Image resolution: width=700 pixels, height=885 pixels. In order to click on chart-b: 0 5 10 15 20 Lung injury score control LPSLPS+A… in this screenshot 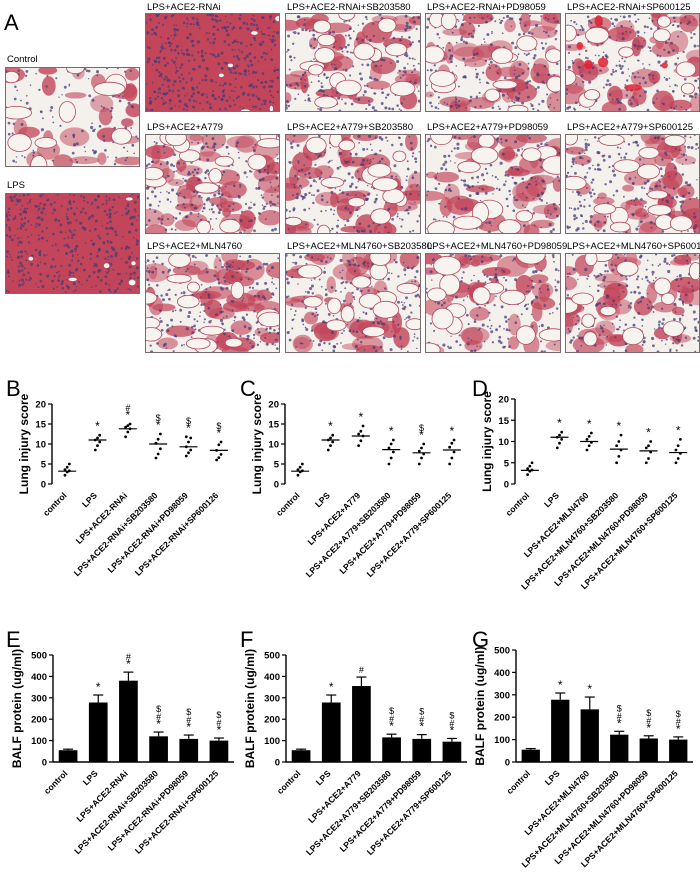, I will do `click(122, 485)`.